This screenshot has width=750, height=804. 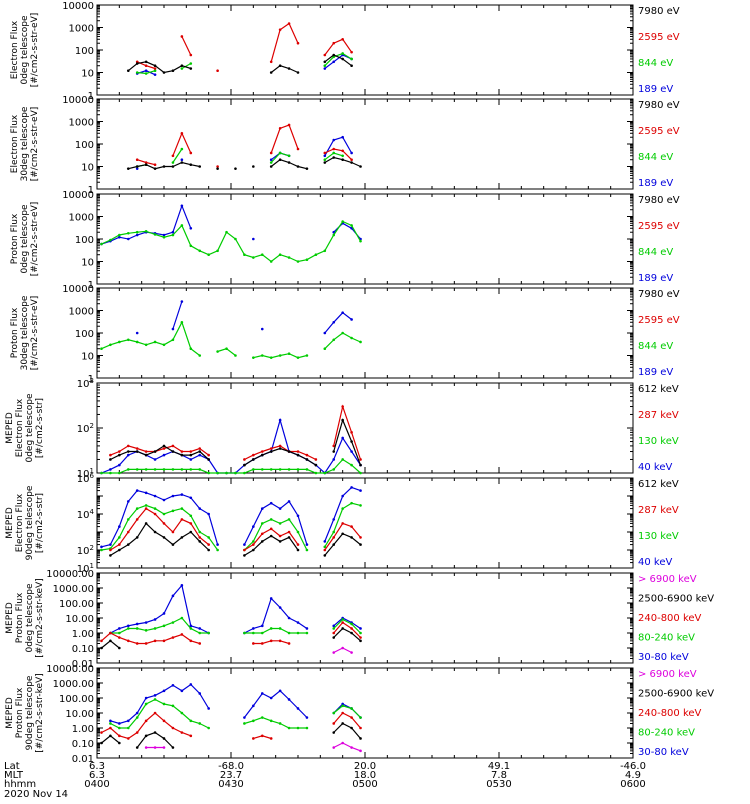 I want to click on x-tick-hhmm: 0500, so click(x=364, y=784).